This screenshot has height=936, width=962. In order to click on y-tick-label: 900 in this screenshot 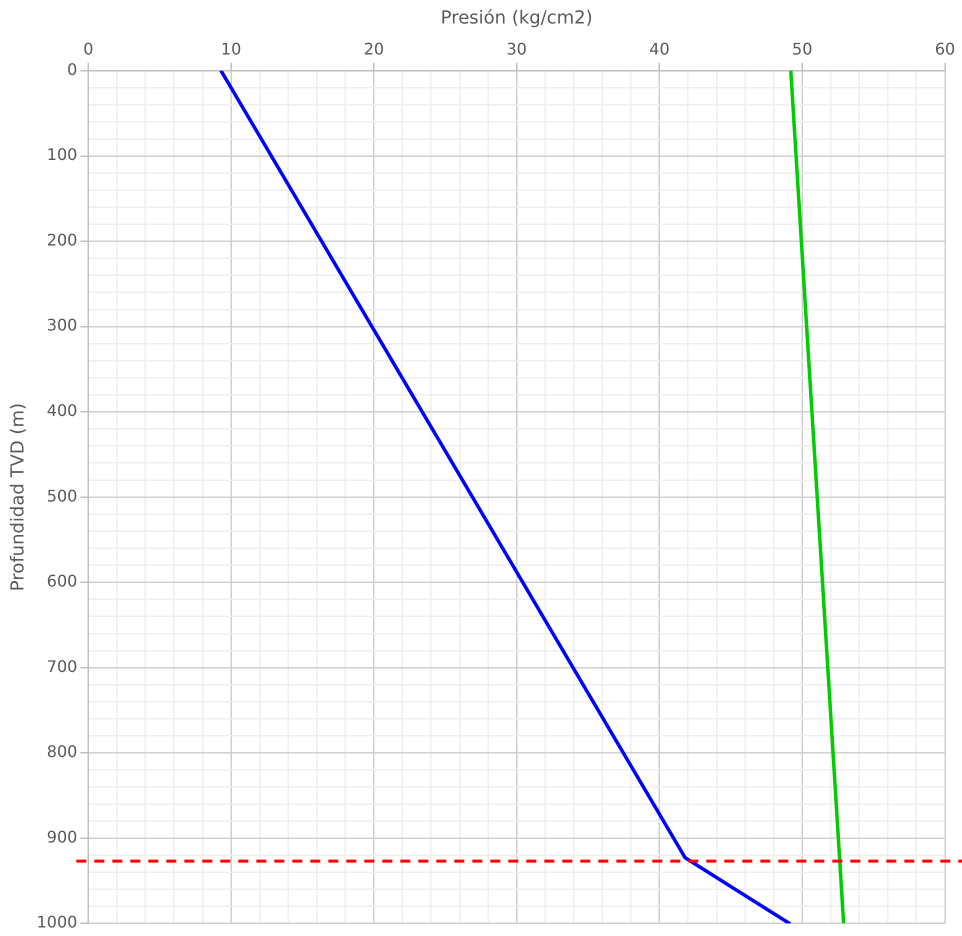, I will do `click(62, 836)`.